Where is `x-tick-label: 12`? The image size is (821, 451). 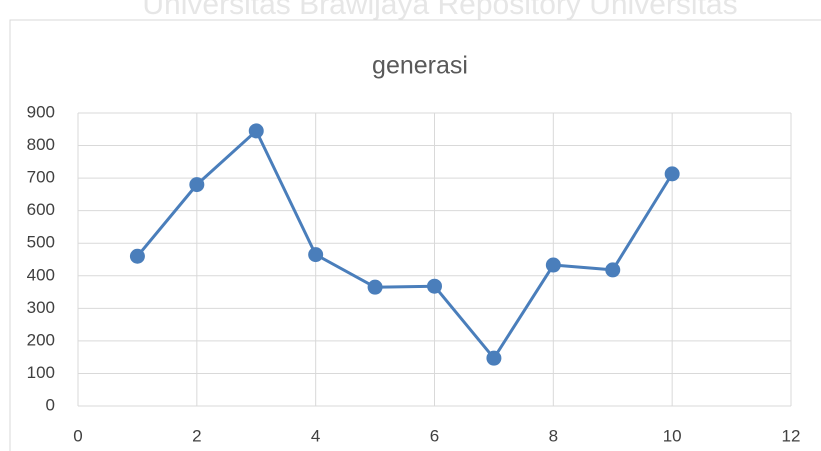
x-tick-label: 12 is located at coordinates (791, 435).